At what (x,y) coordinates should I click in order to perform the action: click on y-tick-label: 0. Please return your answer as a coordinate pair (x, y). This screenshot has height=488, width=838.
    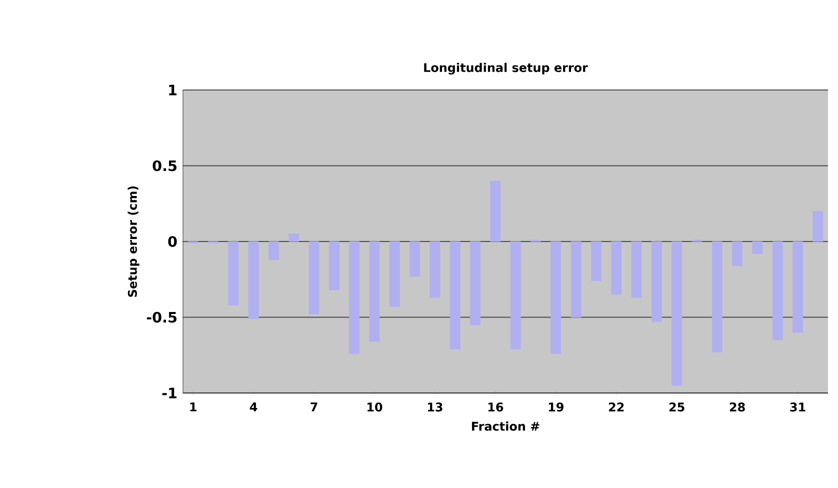
    Looking at the image, I should click on (172, 241).